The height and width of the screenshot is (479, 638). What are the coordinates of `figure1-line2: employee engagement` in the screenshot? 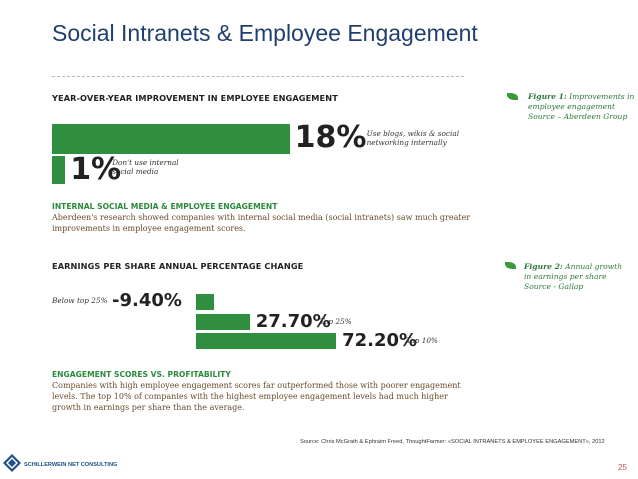 It's located at (572, 106).